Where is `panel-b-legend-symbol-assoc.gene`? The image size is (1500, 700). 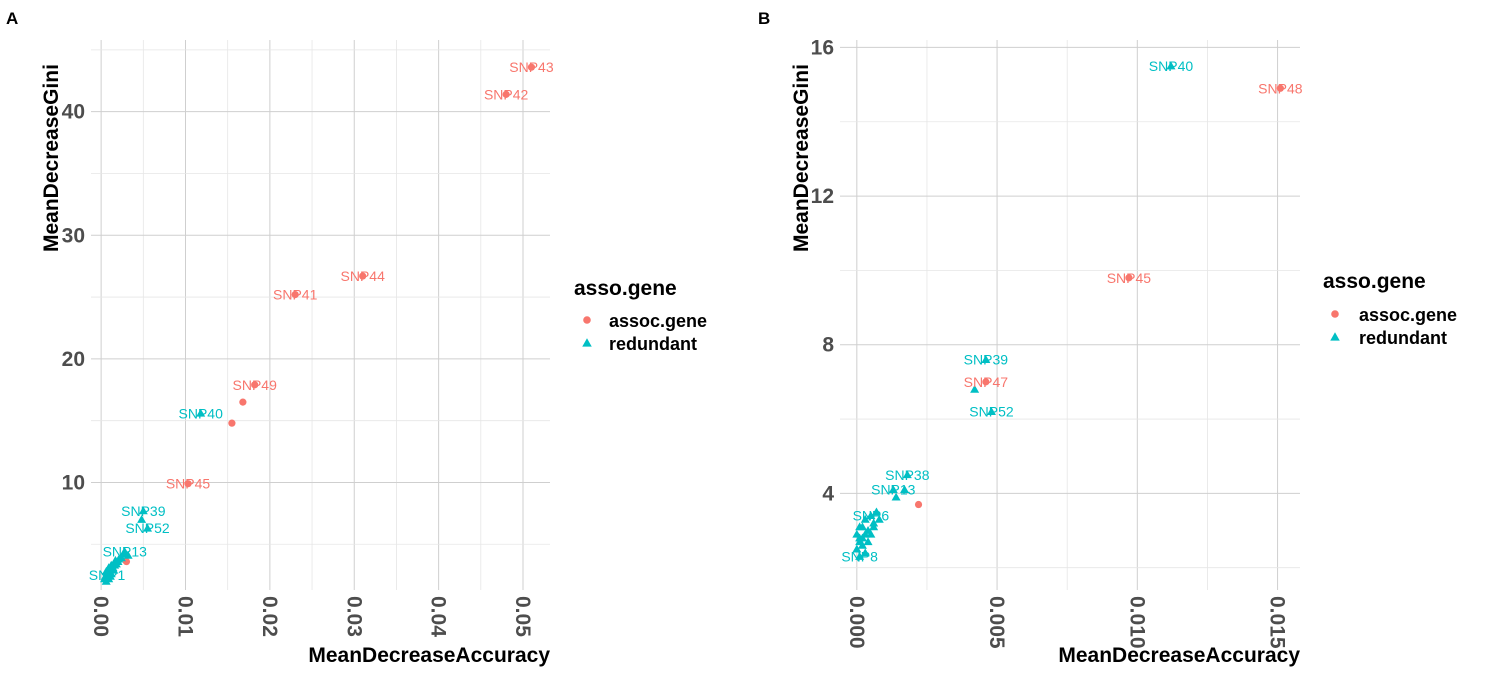
panel-b-legend-symbol-assoc.gene is located at coordinates (1335, 314).